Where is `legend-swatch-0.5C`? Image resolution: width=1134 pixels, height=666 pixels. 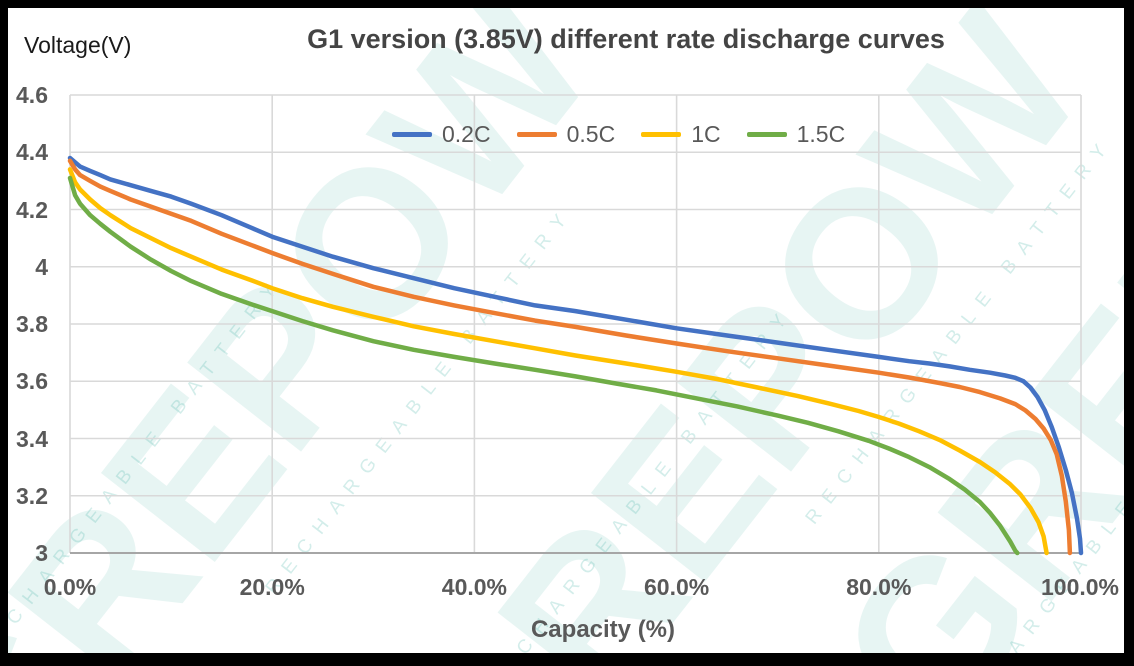 legend-swatch-0.5C is located at coordinates (536, 134).